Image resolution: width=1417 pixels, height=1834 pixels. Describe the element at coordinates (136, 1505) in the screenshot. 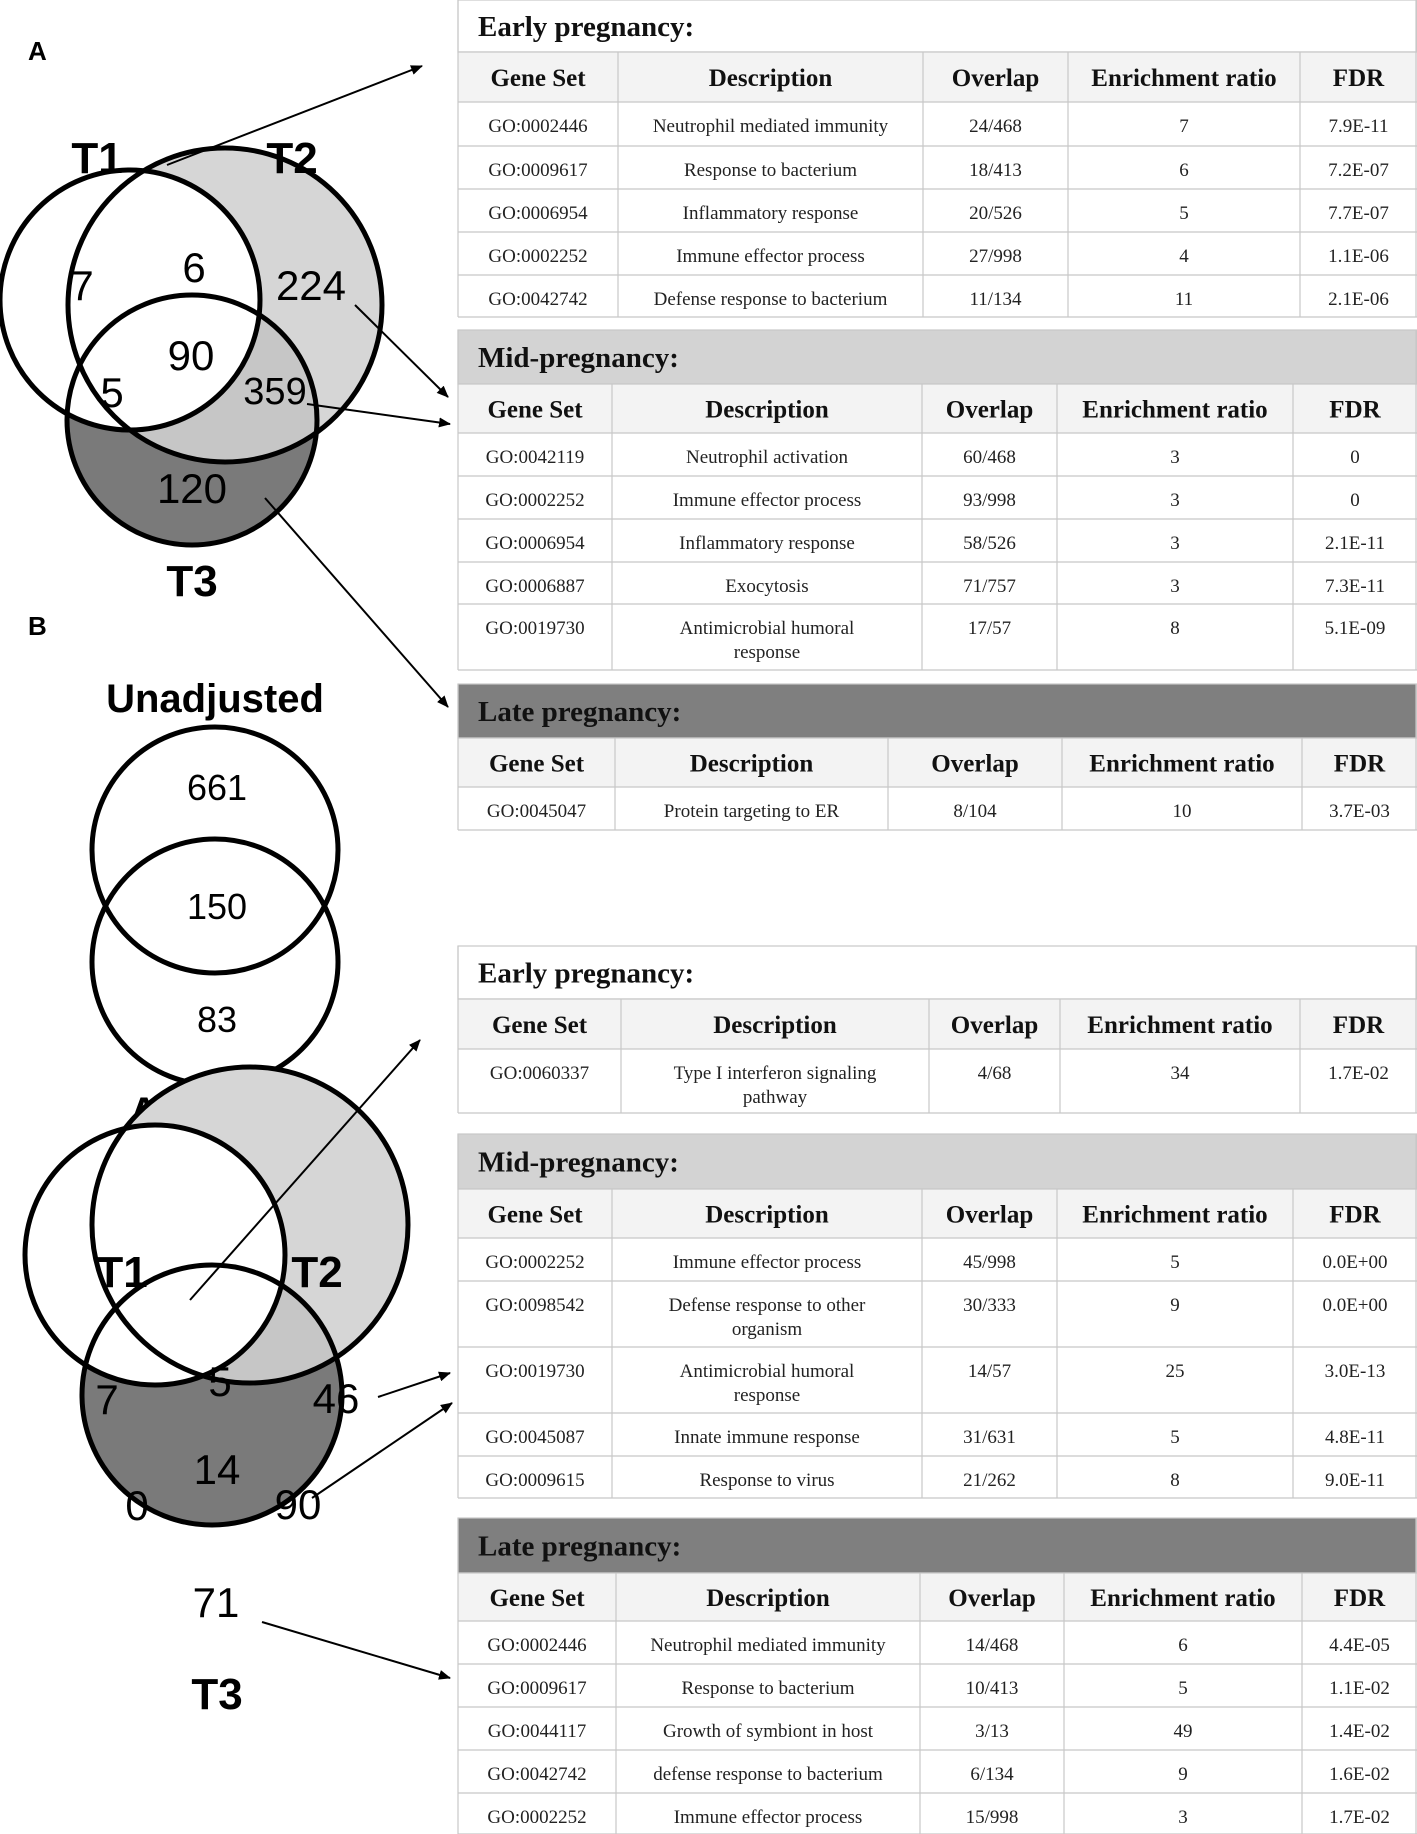

I see `venn-c-count-t1-t3: 0` at that location.